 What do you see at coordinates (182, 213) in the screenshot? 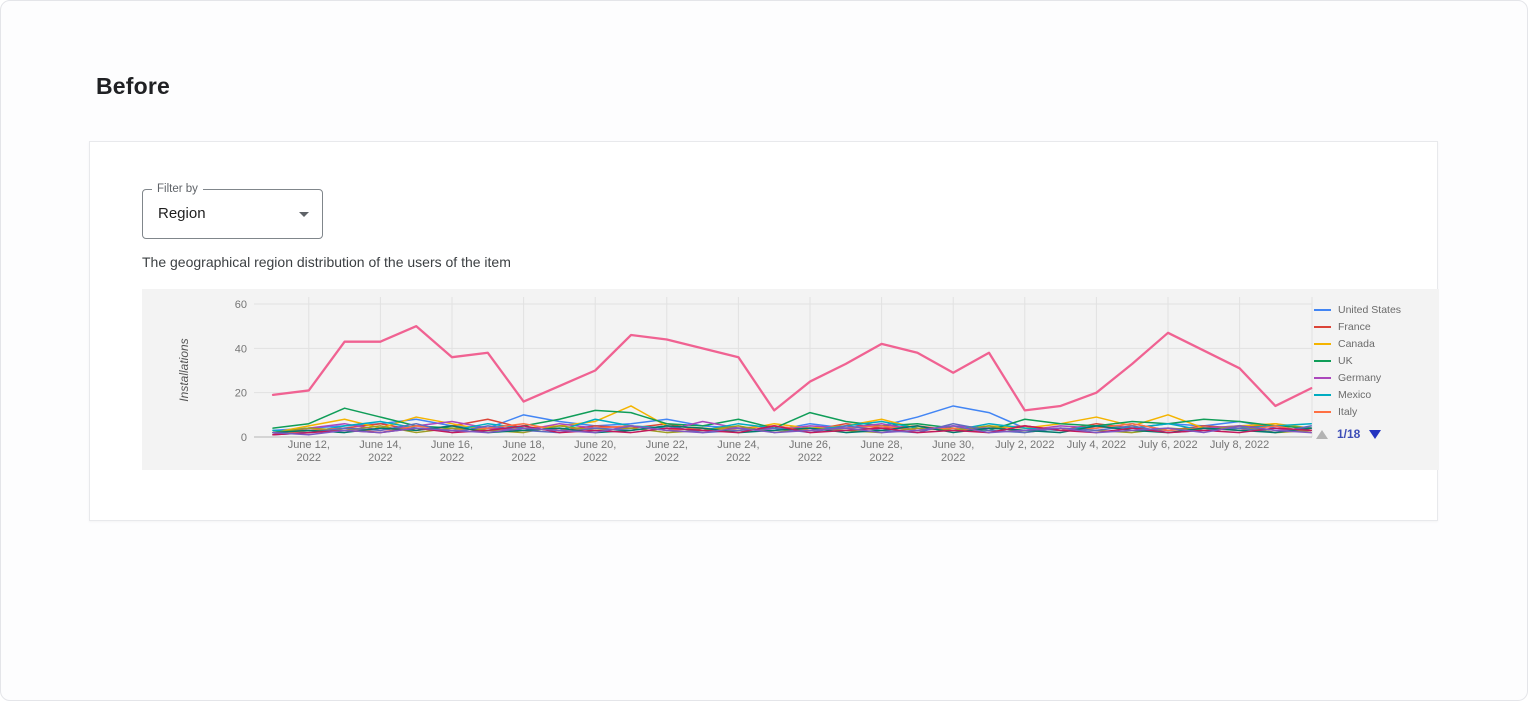
I see `filter-by-value: Region` at bounding box center [182, 213].